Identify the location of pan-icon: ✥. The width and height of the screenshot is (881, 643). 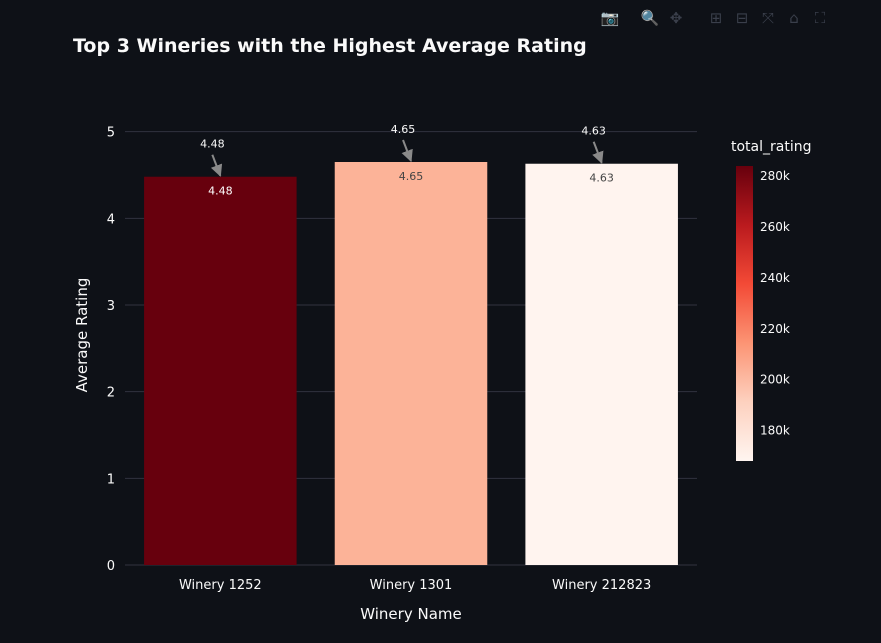
(676, 18).